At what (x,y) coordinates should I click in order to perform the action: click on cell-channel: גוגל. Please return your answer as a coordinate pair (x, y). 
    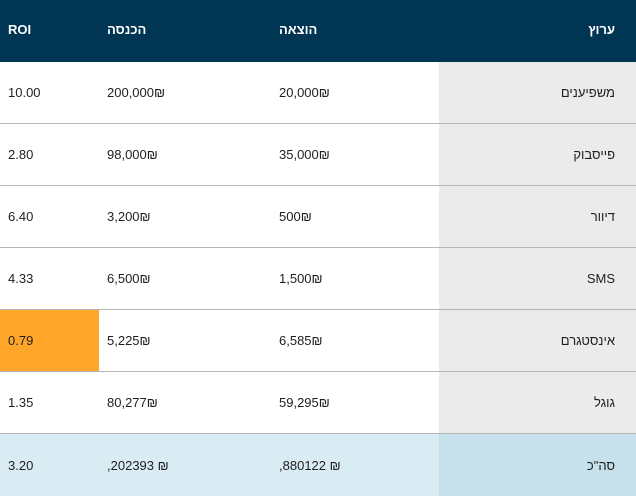
    Looking at the image, I should click on (537, 402).